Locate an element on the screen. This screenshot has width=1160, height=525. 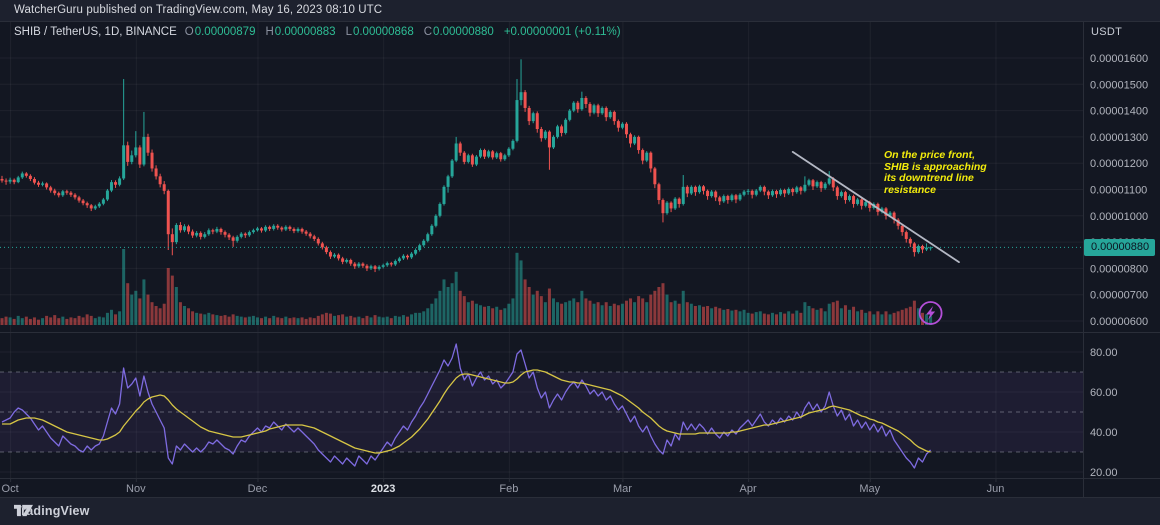
lightning-bolt-icon is located at coordinates (931, 313).